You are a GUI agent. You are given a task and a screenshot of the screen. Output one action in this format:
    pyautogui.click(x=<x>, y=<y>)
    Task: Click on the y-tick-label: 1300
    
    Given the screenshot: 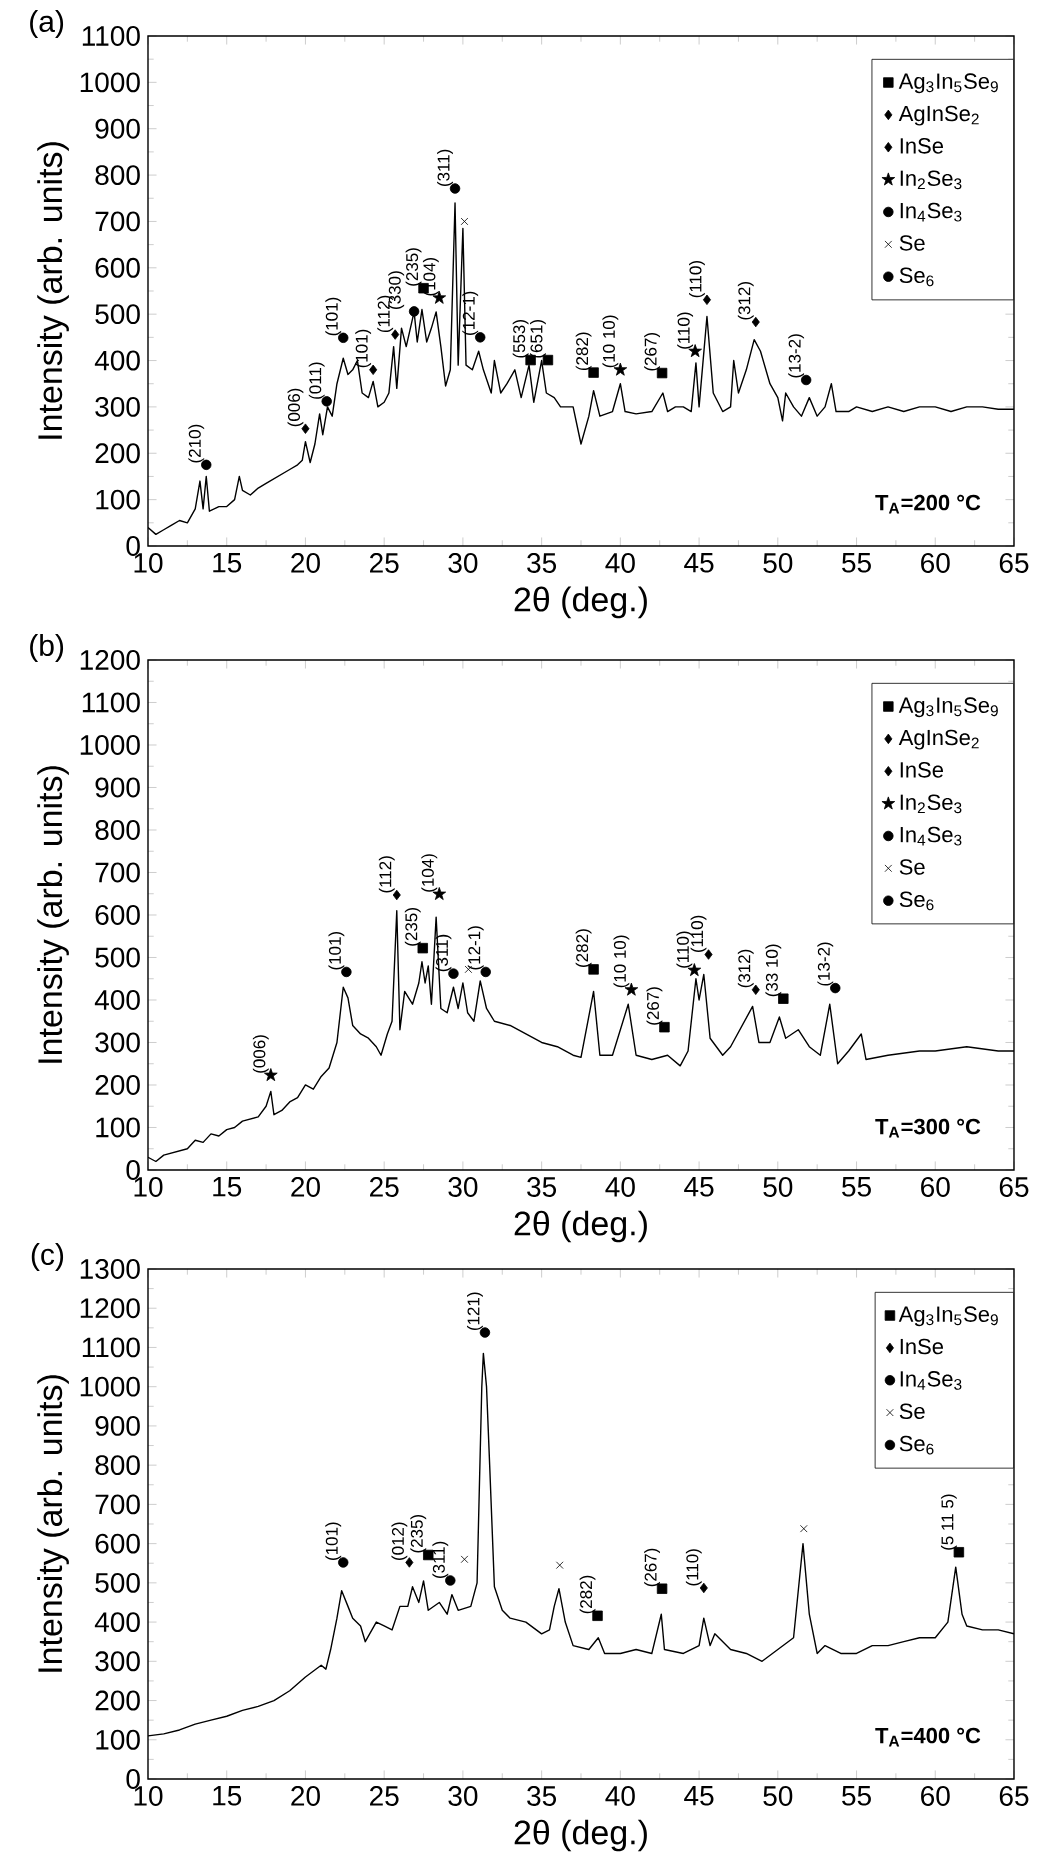 What is the action you would take?
    pyautogui.click(x=110, y=1269)
    